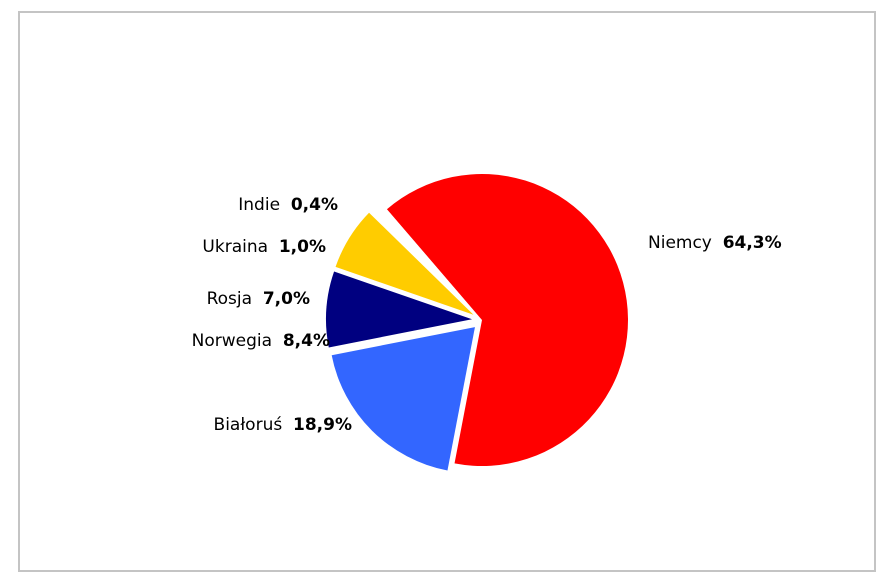 The height and width of the screenshot is (580, 896). I want to click on slice-label: Norwegia 8,4%, so click(261, 341).